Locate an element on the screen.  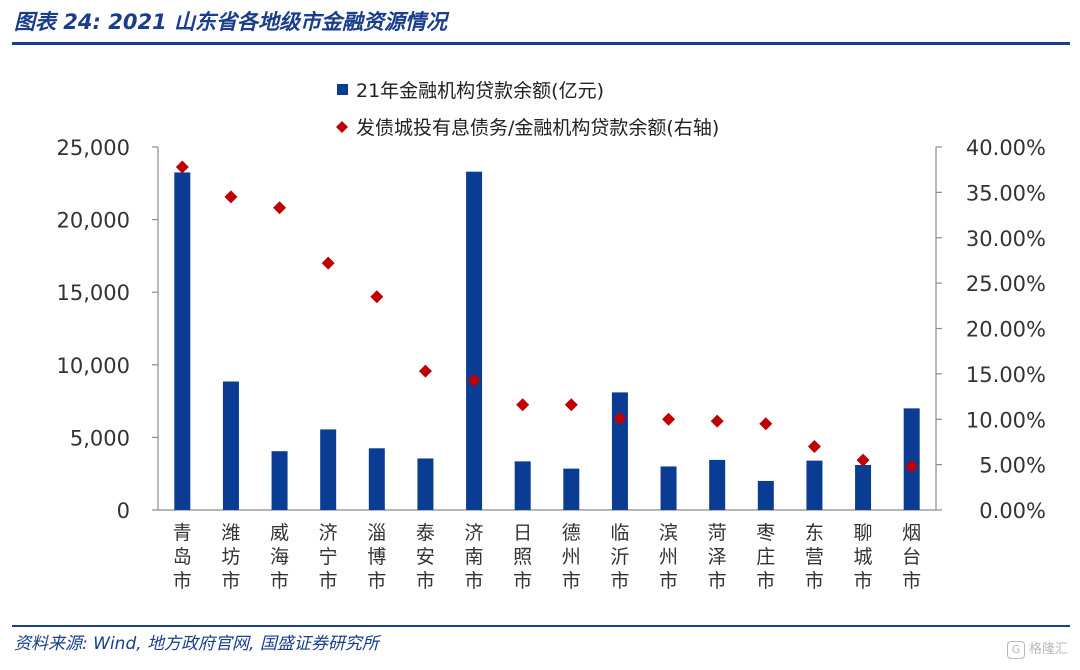
right-tick-label: 15.00% is located at coordinates (1006, 375).